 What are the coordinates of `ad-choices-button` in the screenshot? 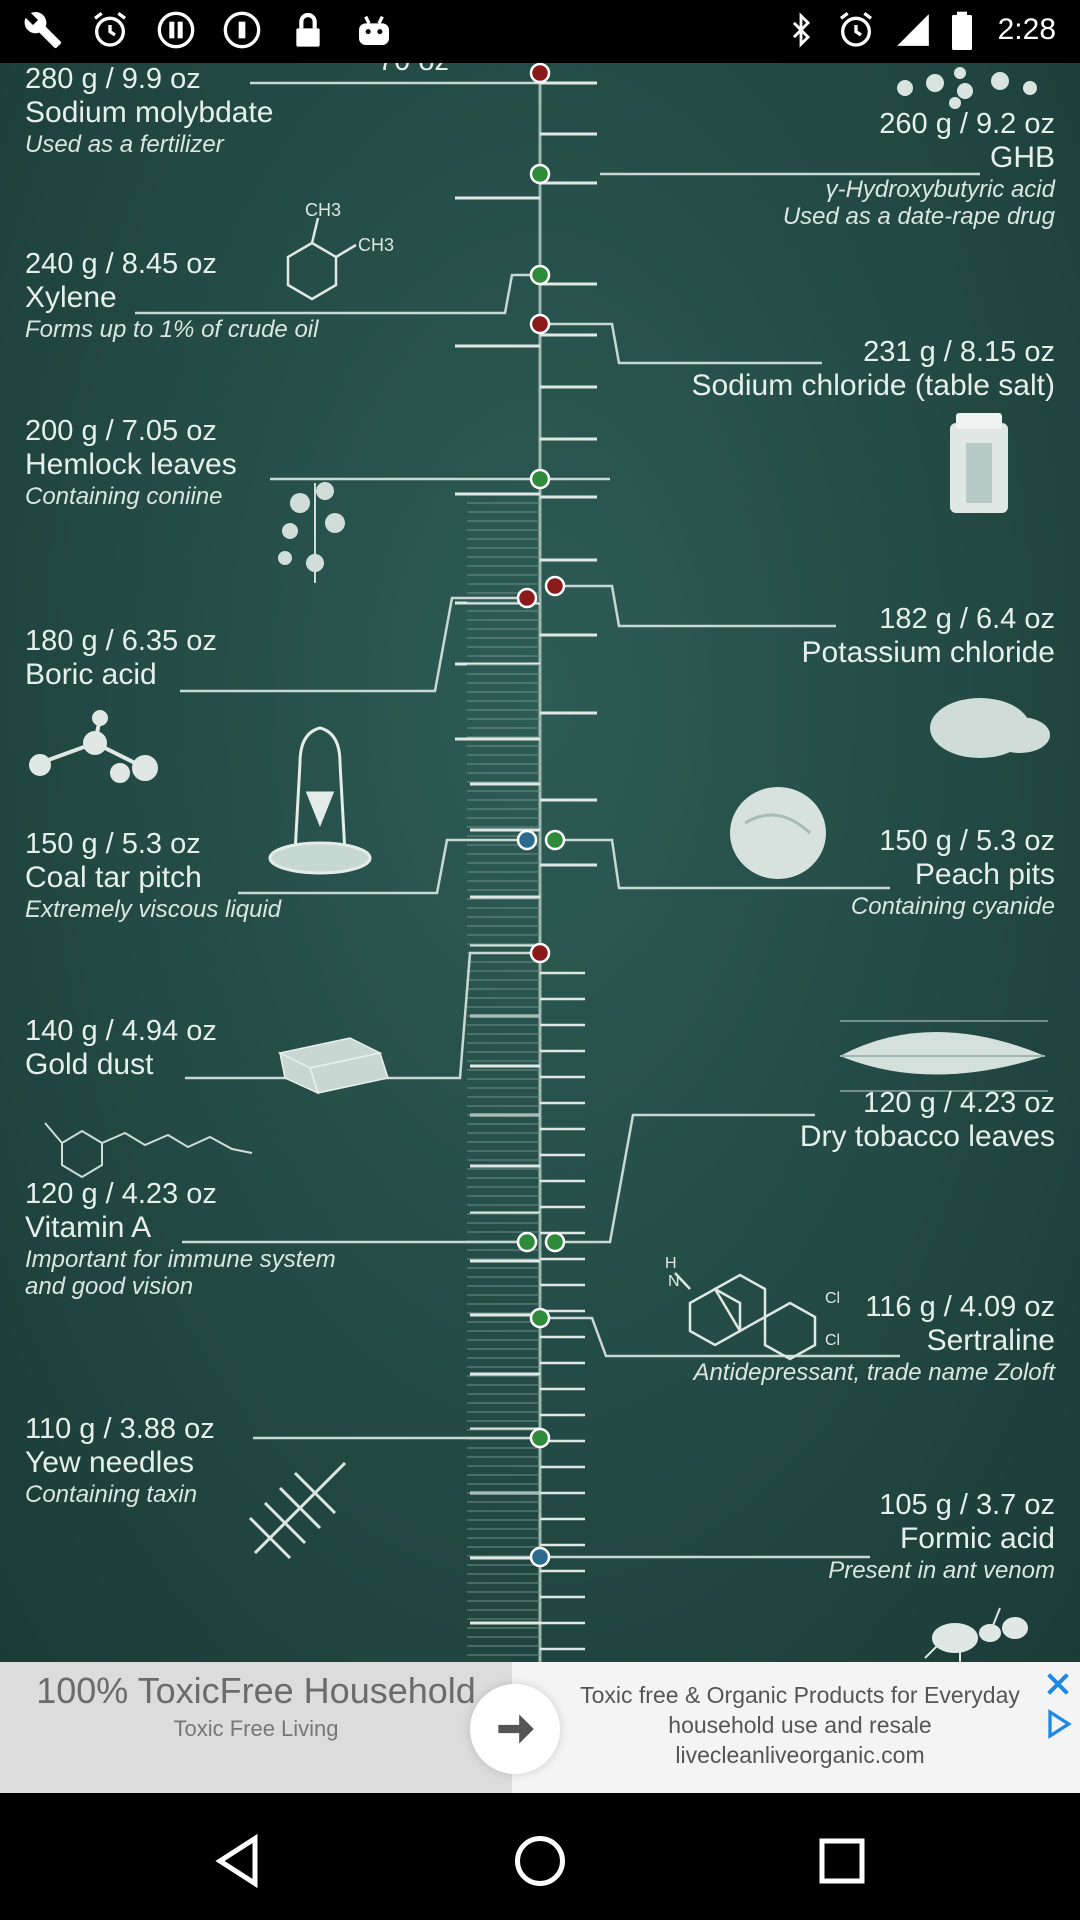 It's located at (1058, 1724).